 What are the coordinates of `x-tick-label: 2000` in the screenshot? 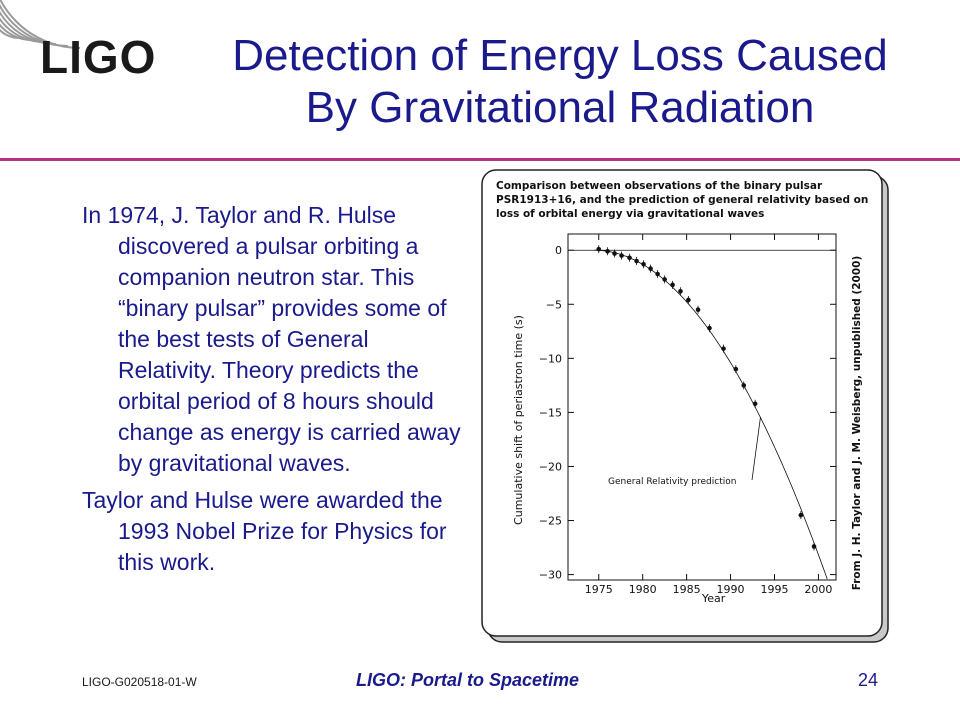 It's located at (818, 589).